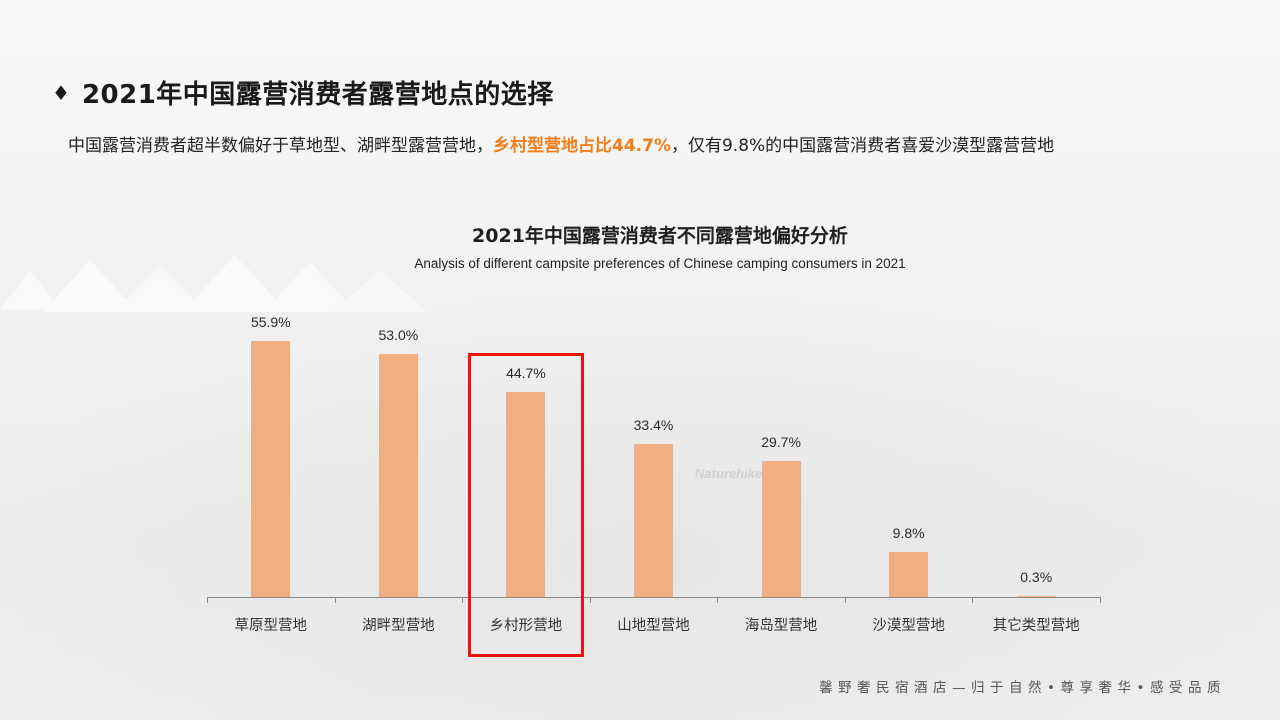 Image resolution: width=1280 pixels, height=720 pixels. Describe the element at coordinates (582, 146) in the screenshot. I see `summary-highlight: 乡村型营地占比44.7%` at that location.